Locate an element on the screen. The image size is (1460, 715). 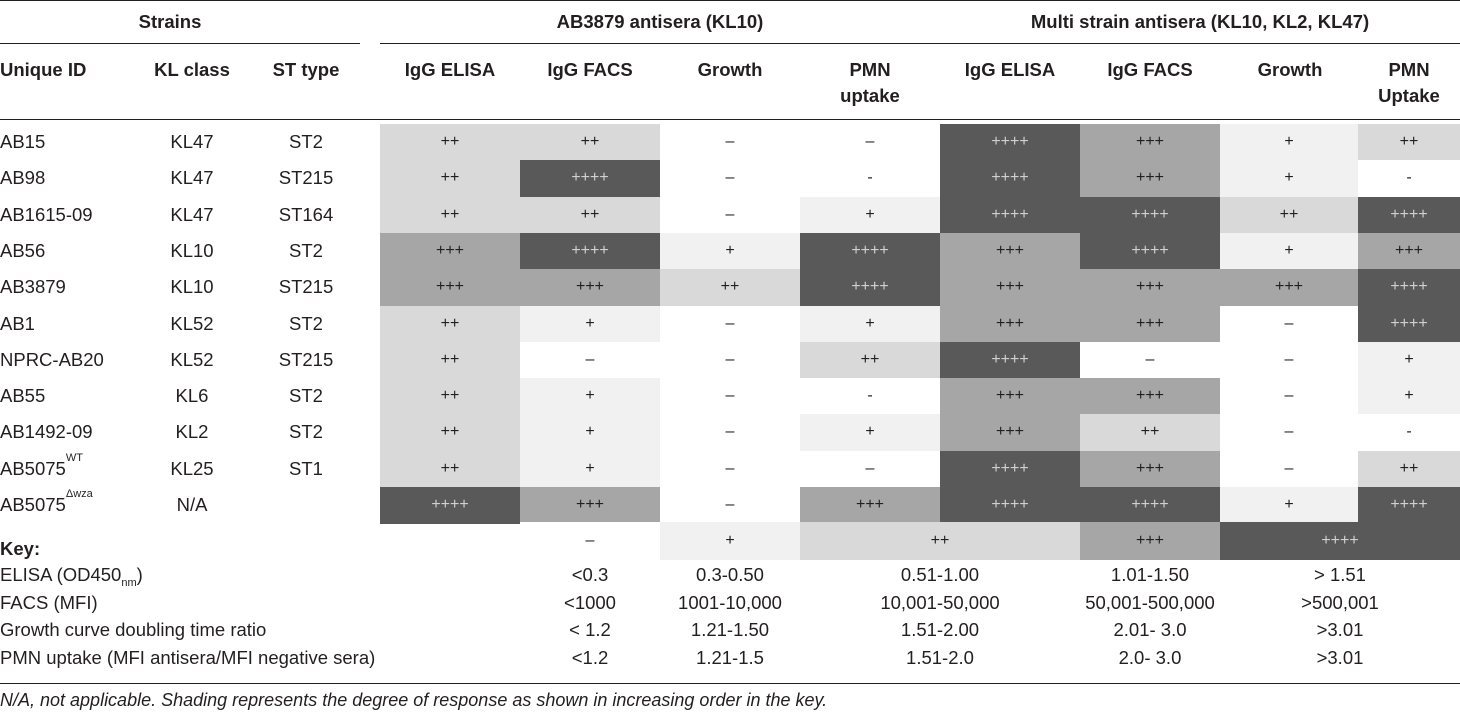
col-header-unique-id: Unique ID is located at coordinates (43, 69).